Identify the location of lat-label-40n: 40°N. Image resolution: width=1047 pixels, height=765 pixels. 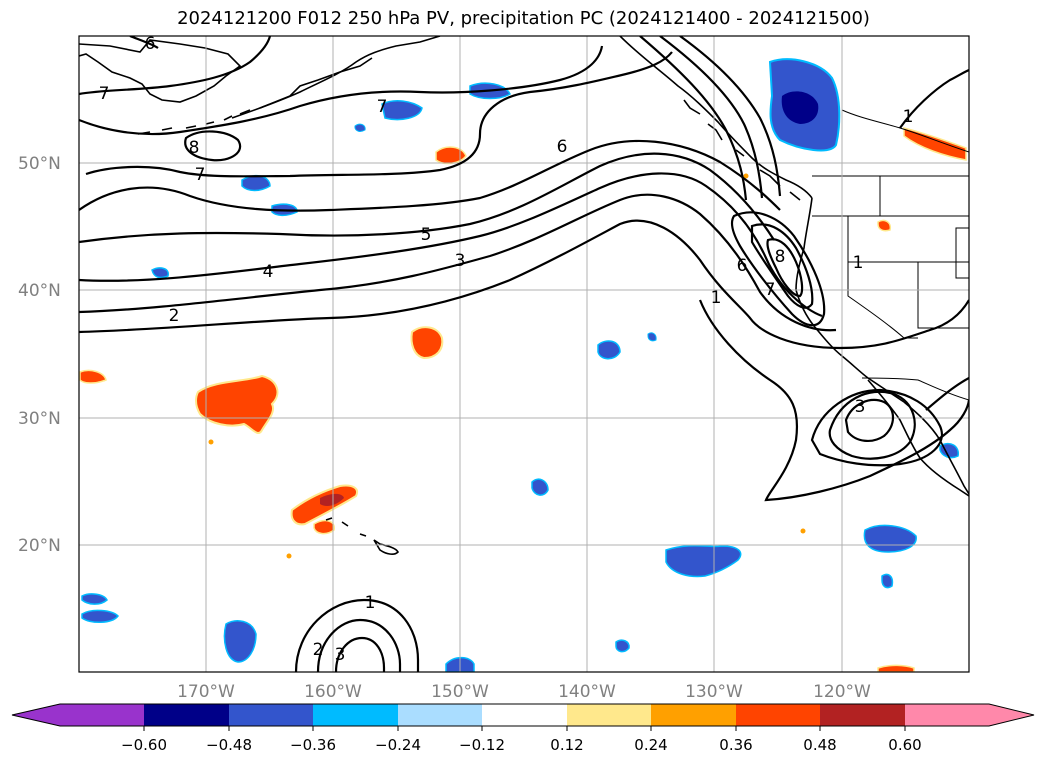
(39, 291).